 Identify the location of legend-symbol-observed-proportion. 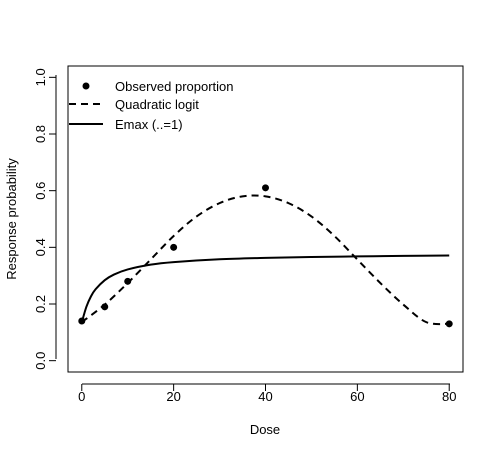
(86, 86).